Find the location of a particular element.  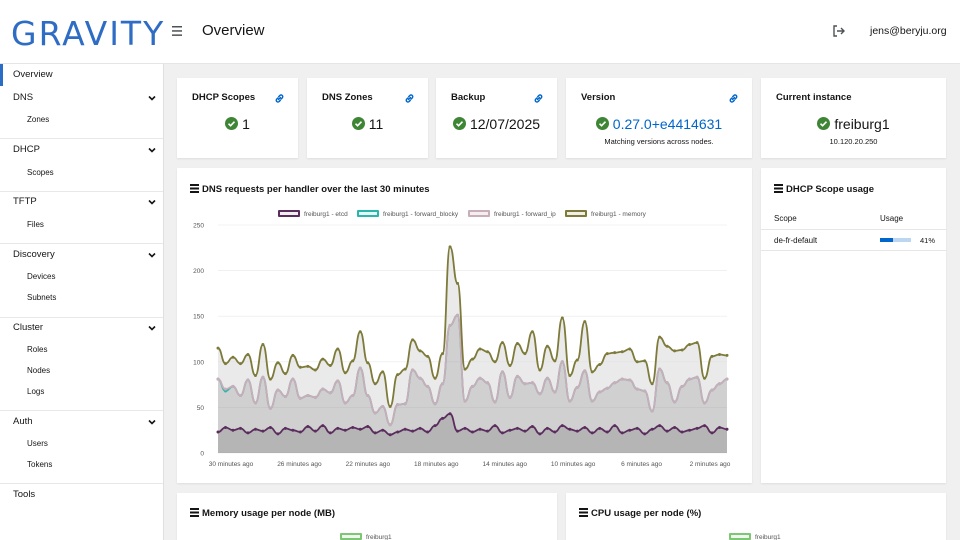

sidebar-group-tftp: TFTP is located at coordinates (25, 201).